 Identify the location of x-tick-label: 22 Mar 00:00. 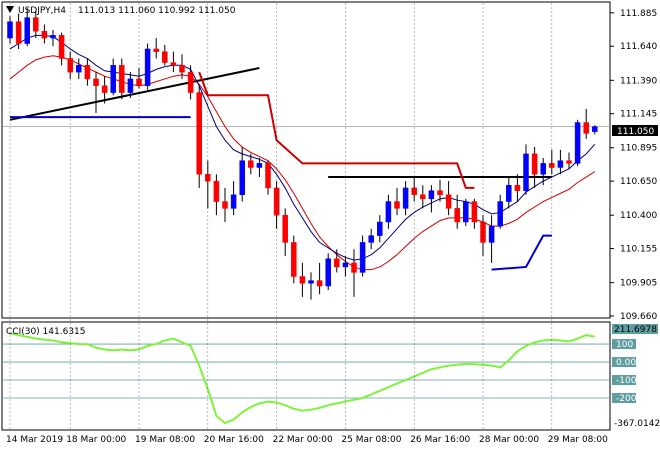
(303, 440).